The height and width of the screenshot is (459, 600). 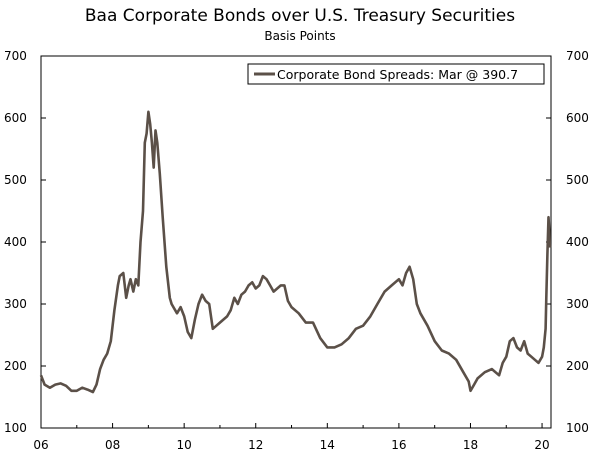 I want to click on y-tick-label-left: 600, so click(x=15, y=118).